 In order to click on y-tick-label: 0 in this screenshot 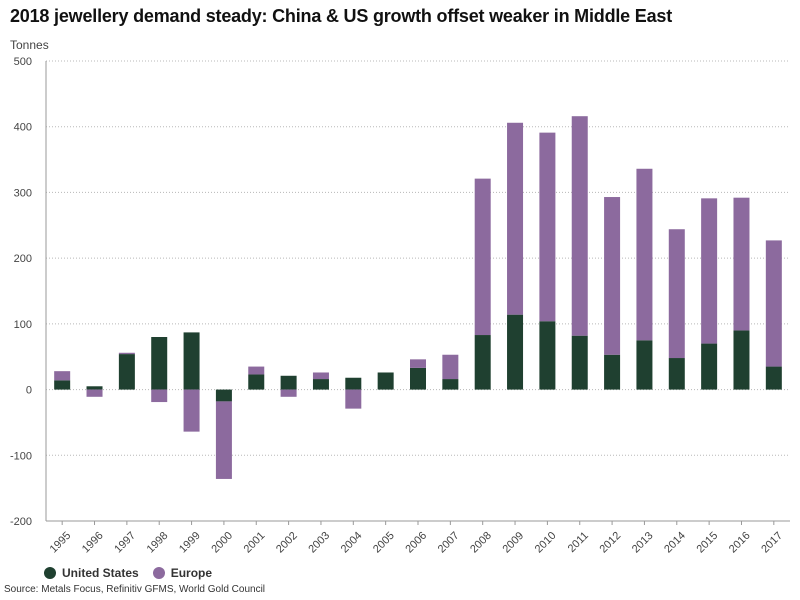, I will do `click(29, 391)`.